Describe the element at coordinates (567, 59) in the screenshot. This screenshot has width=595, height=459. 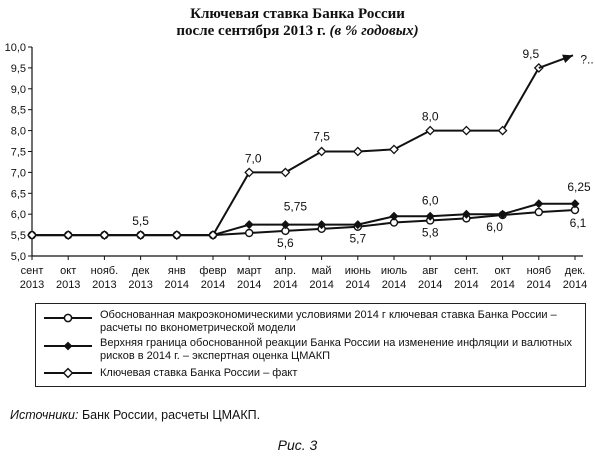
I see `forecast-arrow-head` at that location.